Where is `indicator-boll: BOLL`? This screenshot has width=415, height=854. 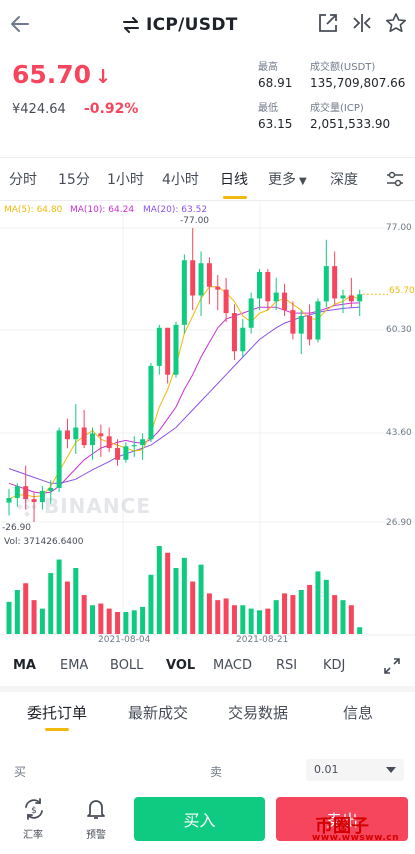
indicator-boll: BOLL is located at coordinates (127, 665).